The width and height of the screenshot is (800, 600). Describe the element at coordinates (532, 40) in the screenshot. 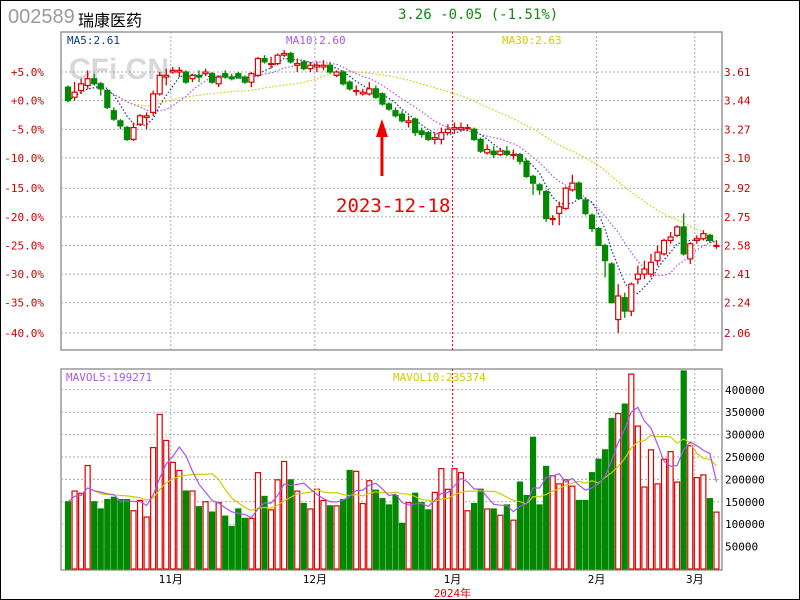

I see `ma-legend: MA30:2.63` at that location.